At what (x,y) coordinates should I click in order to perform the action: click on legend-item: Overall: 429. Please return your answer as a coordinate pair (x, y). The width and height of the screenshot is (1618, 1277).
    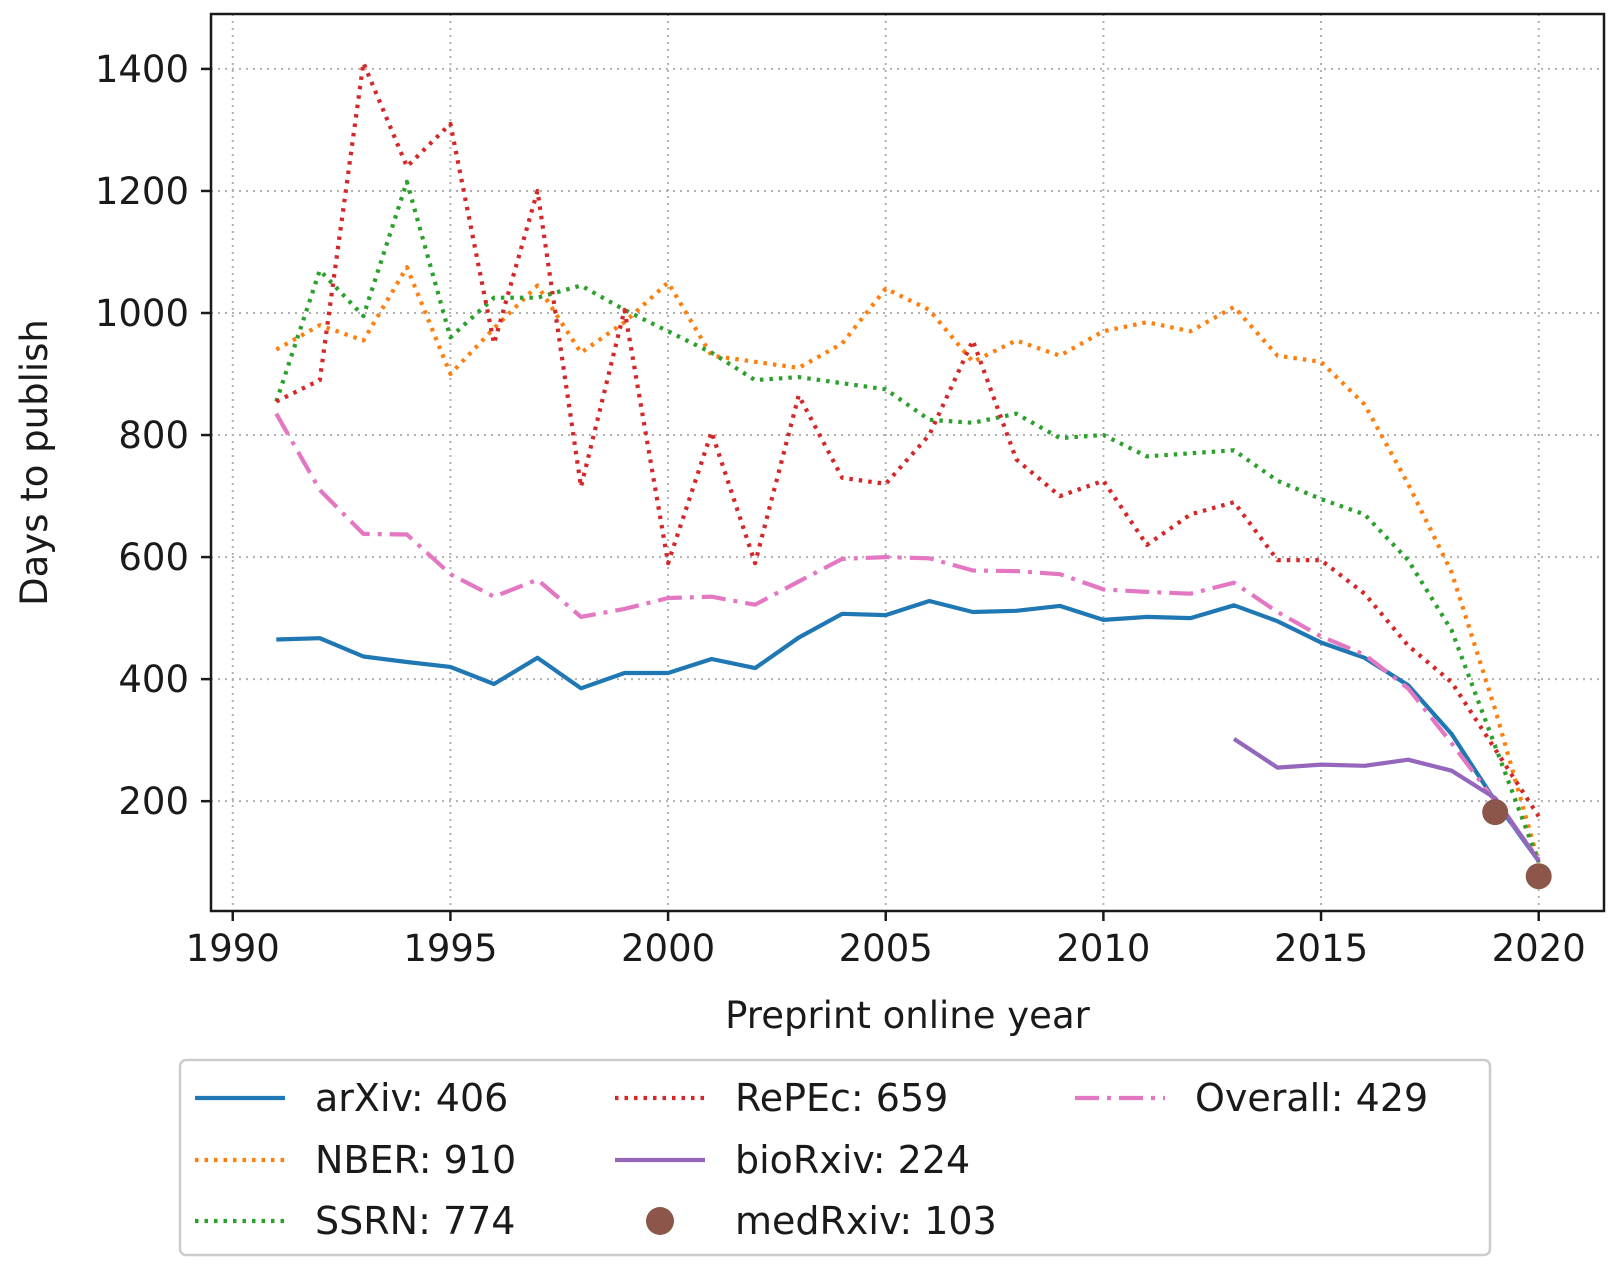
    Looking at the image, I should click on (1251, 1098).